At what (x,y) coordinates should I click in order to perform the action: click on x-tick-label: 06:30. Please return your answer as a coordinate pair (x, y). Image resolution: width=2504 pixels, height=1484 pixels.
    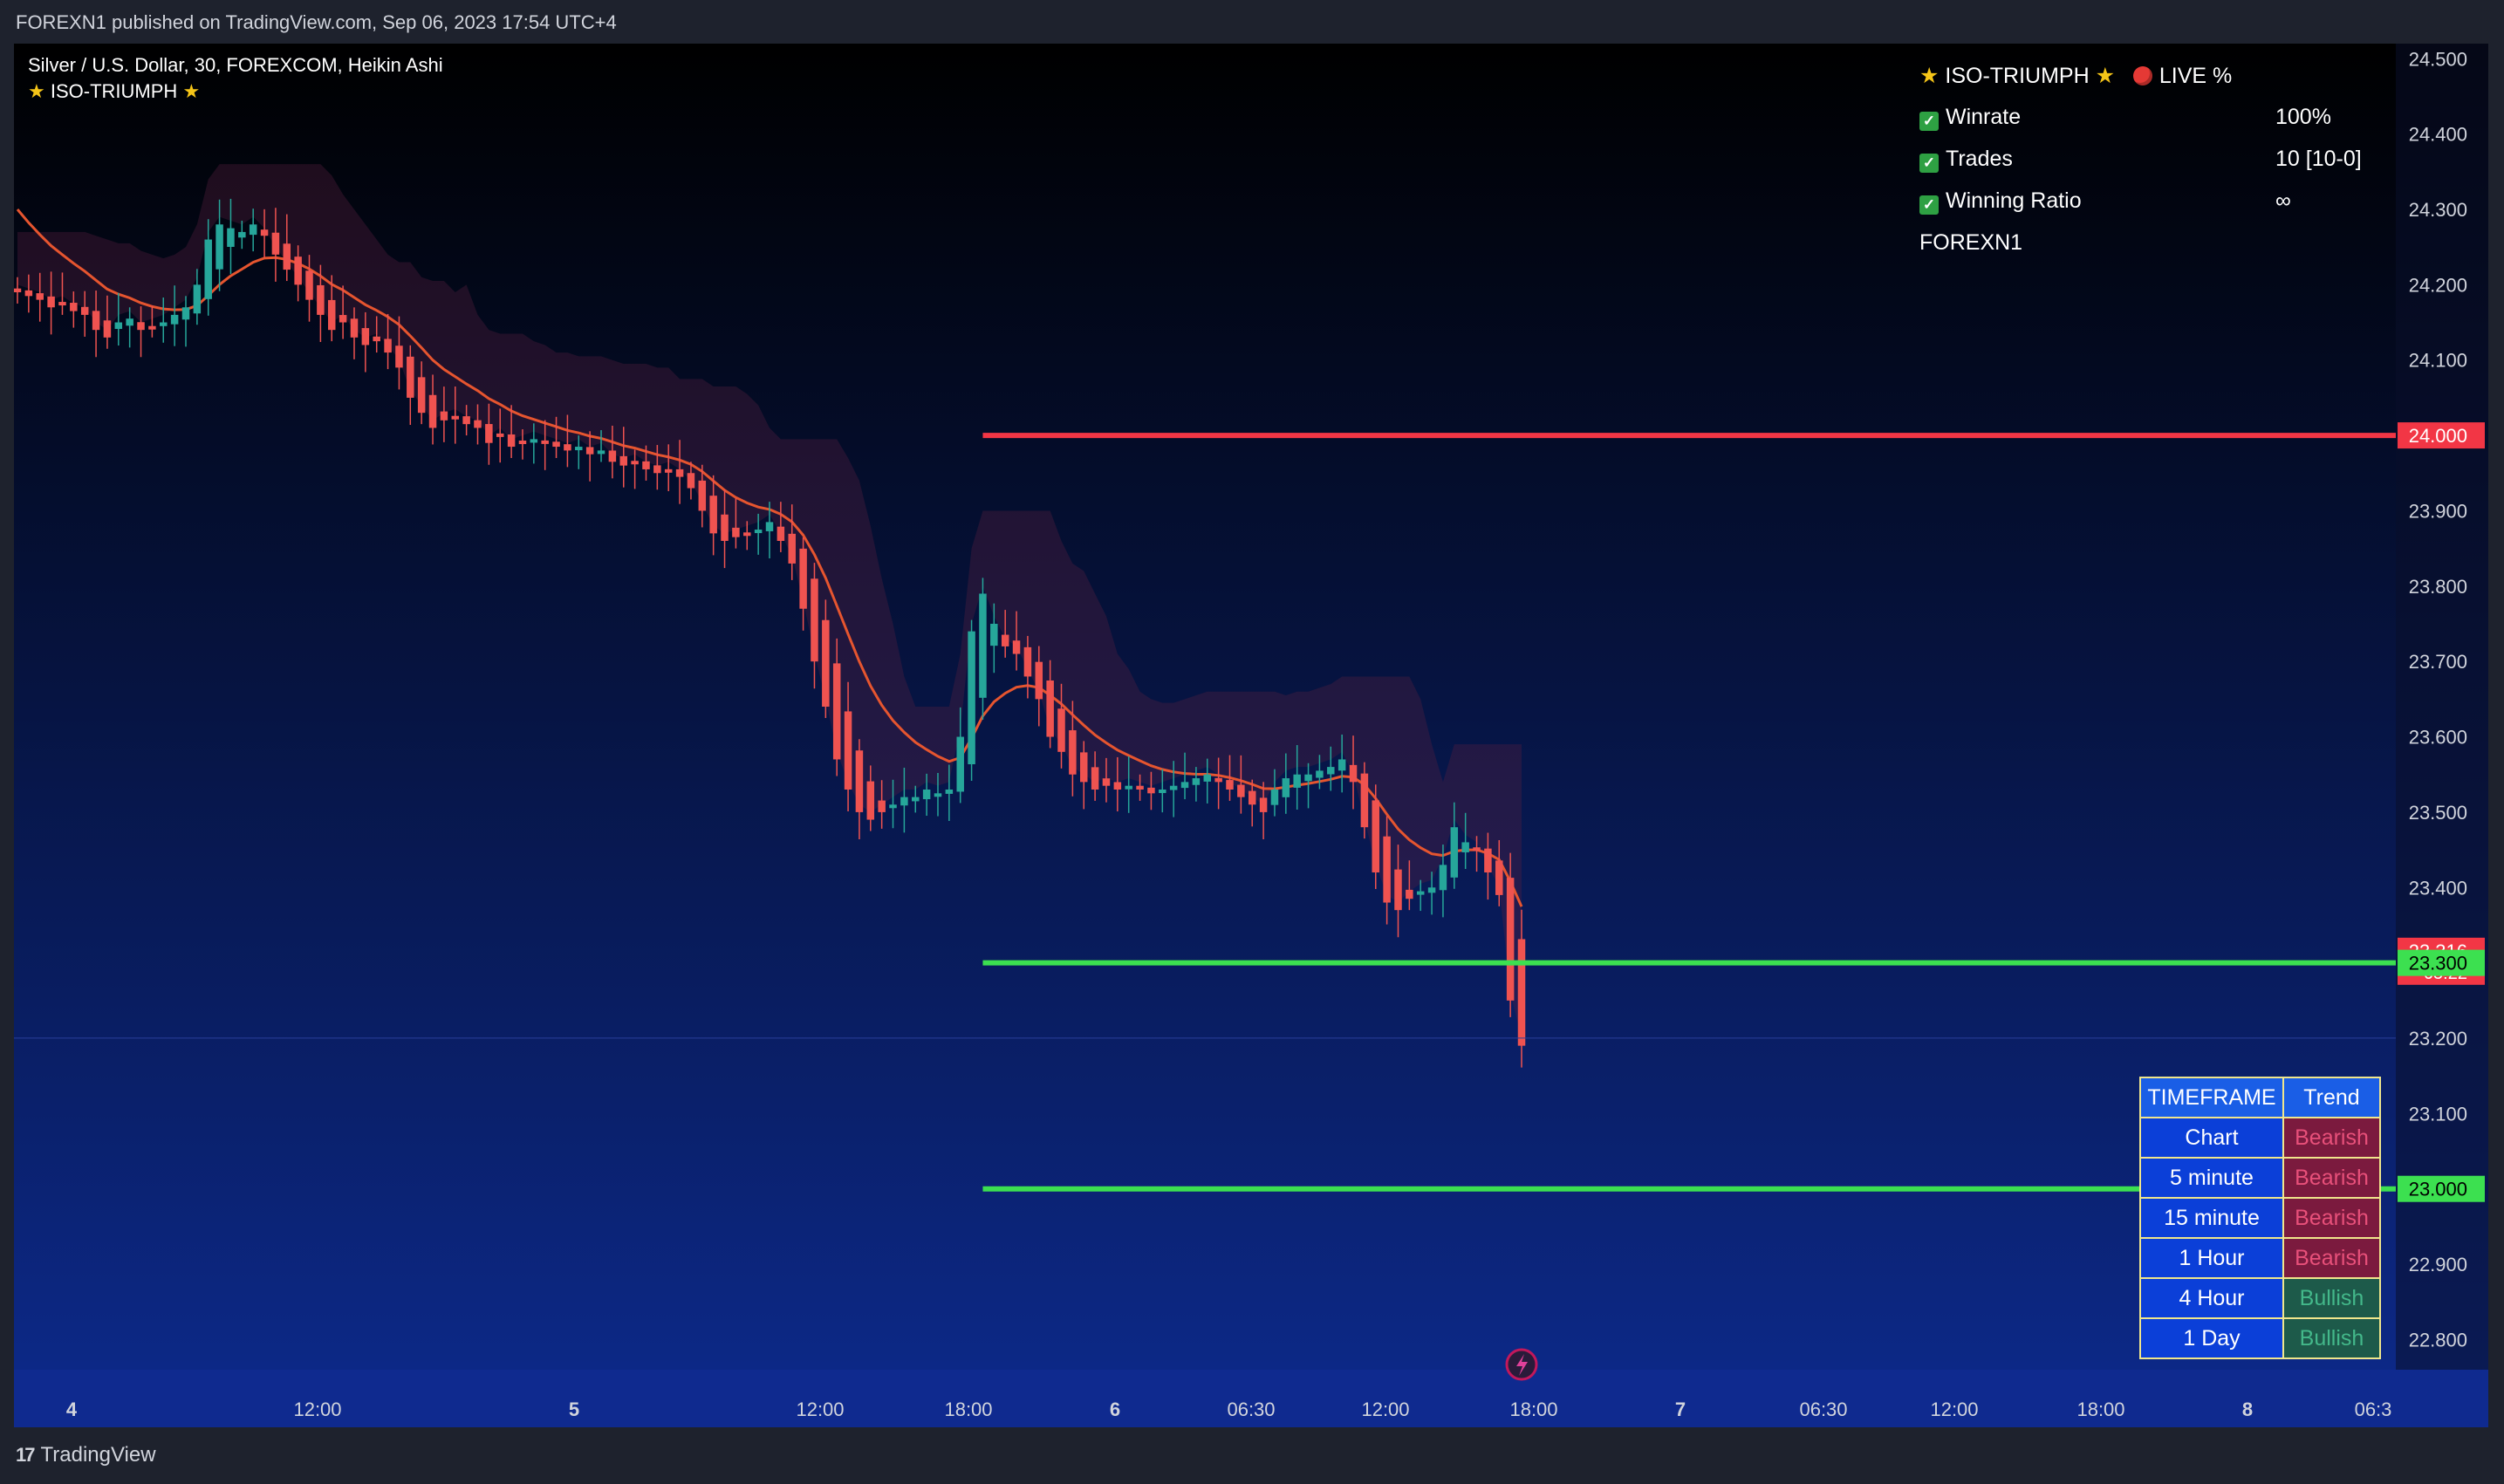
    Looking at the image, I should click on (1251, 1409).